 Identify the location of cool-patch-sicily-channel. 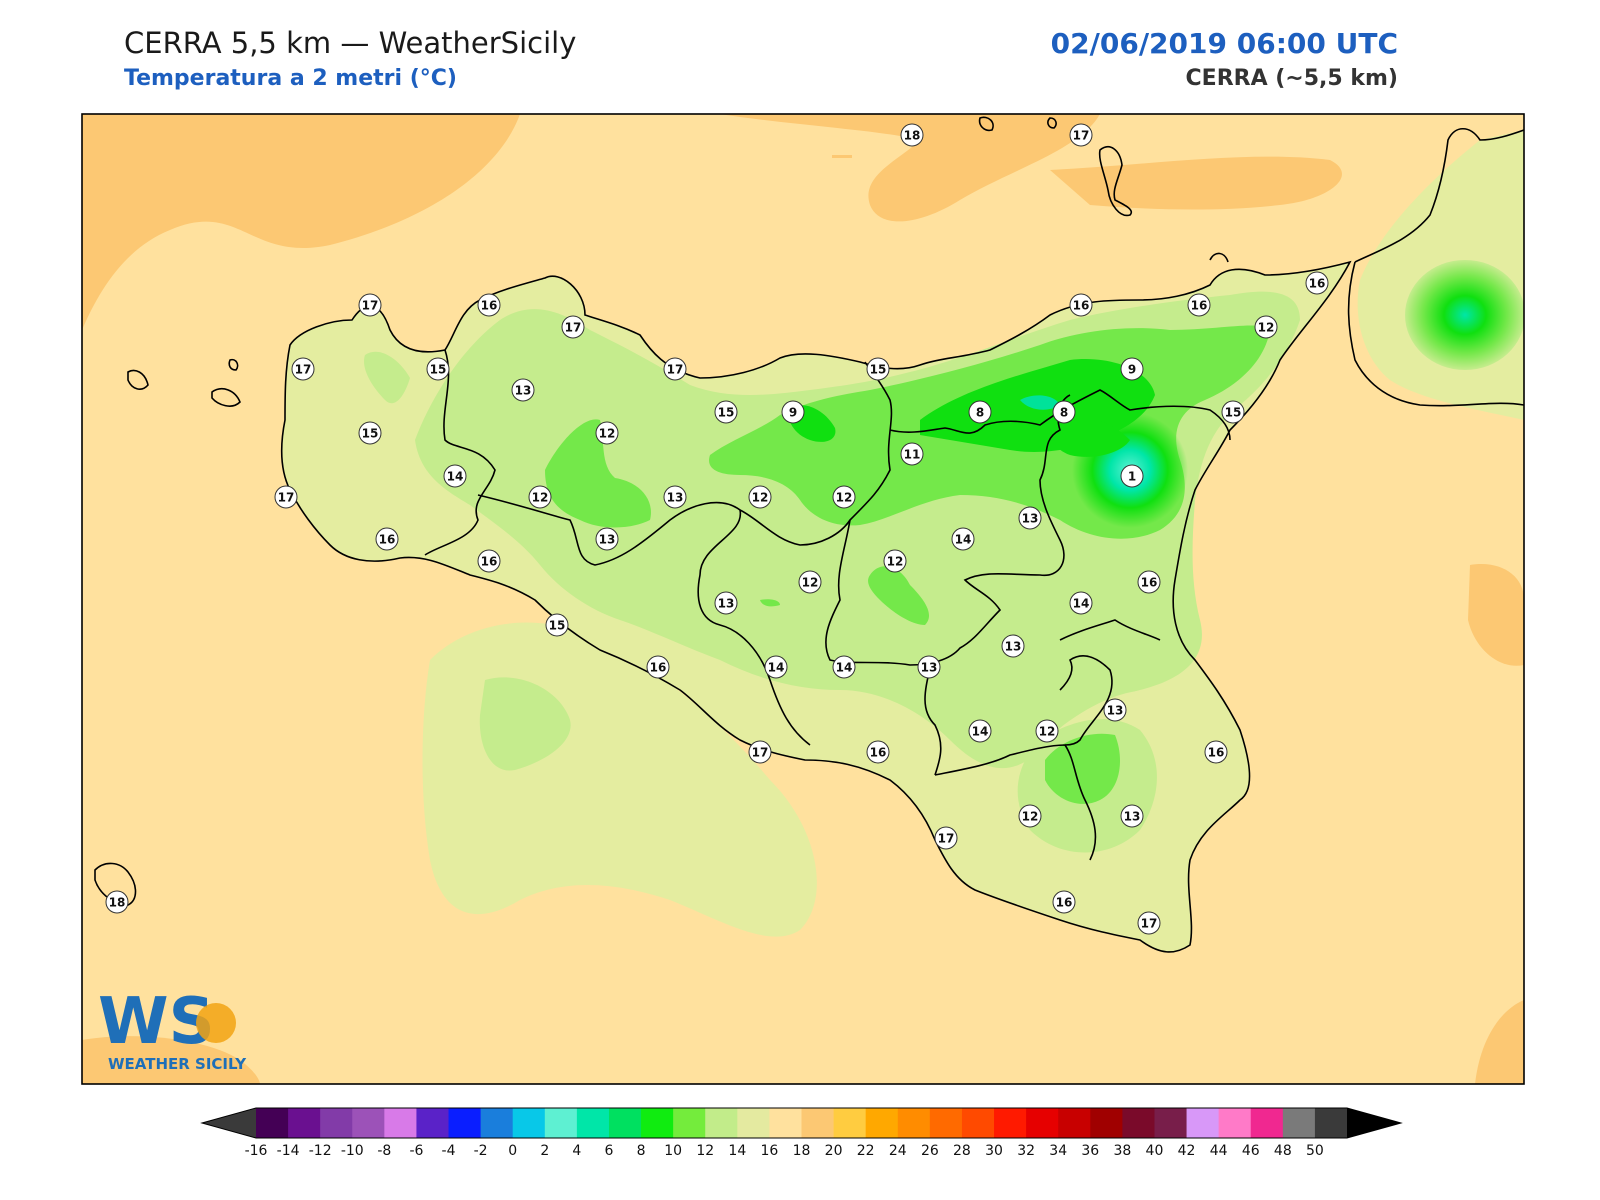
(525, 724).